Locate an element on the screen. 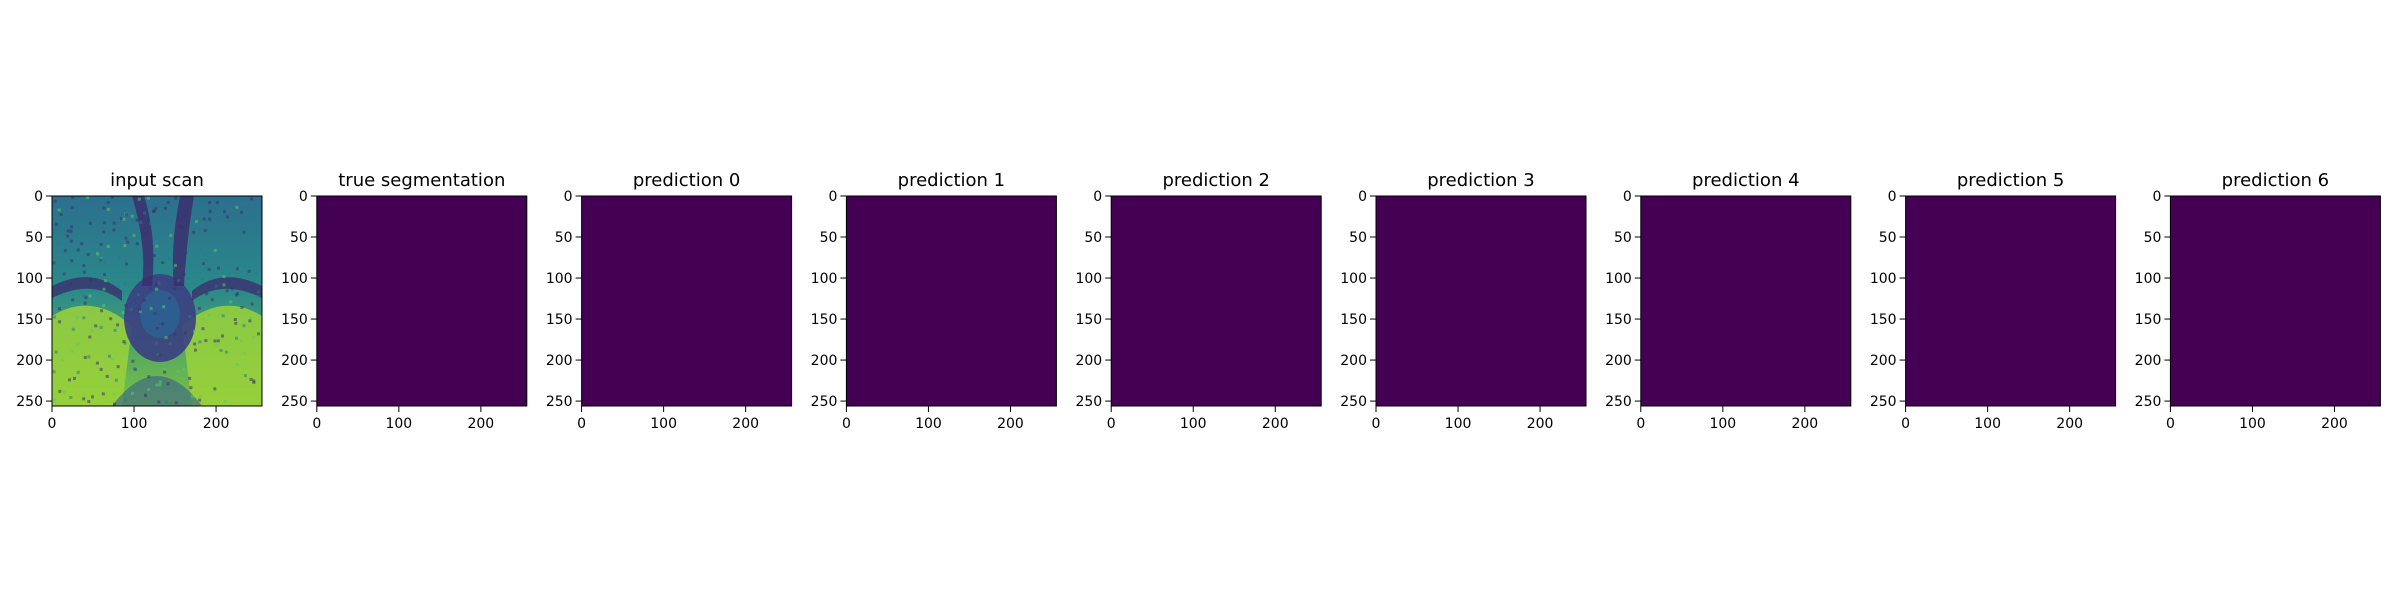 This screenshot has height=600, width=2400. panel-4: prediction 2 0 100 200 0 50 100 150 200 250 is located at coordinates (1198, 301).